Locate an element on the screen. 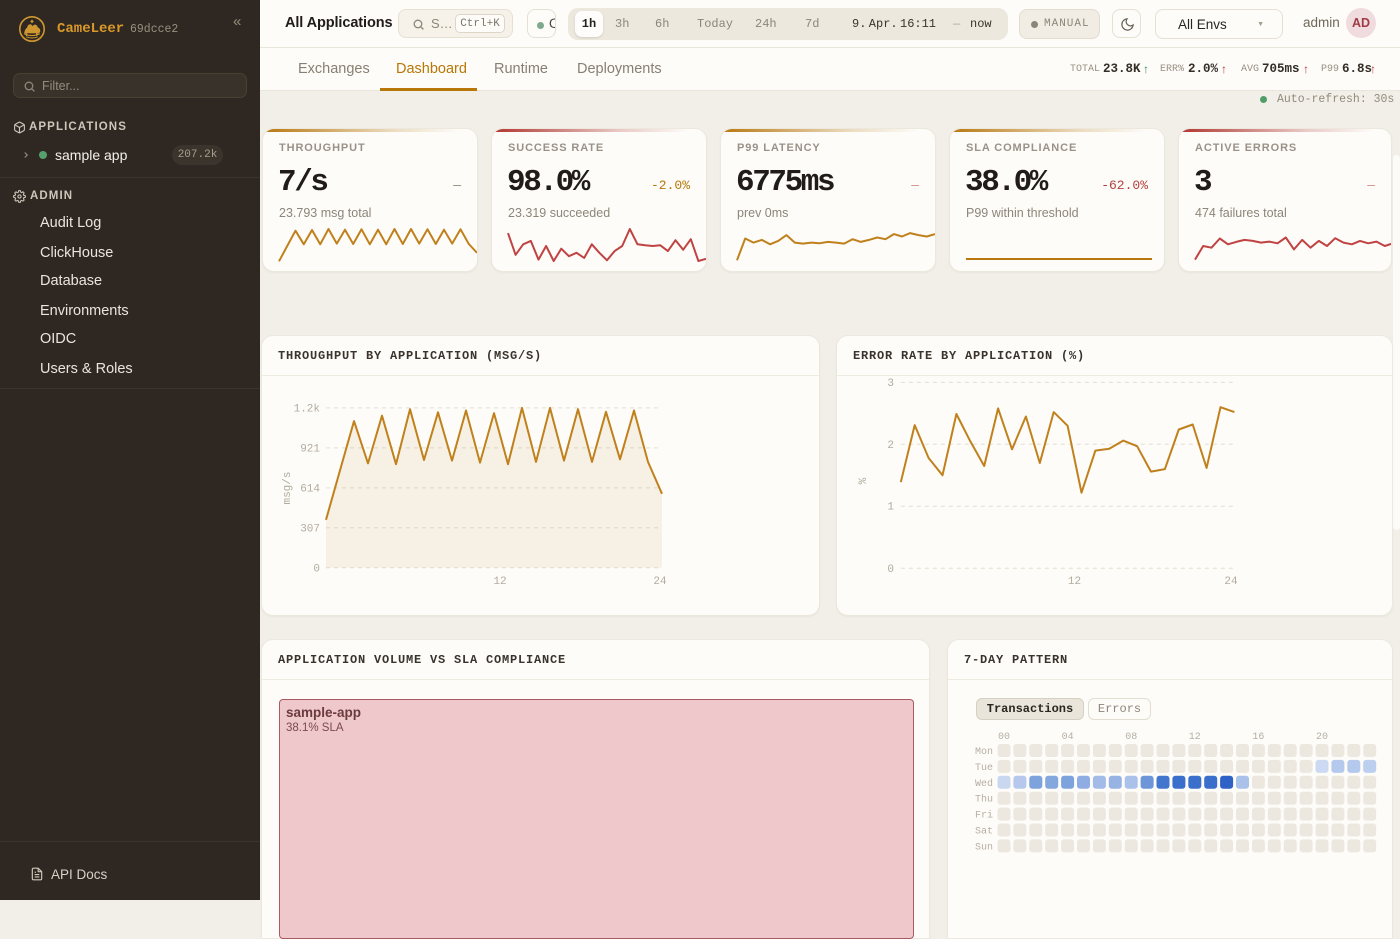  svg-text: 08 is located at coordinates (1131, 737).